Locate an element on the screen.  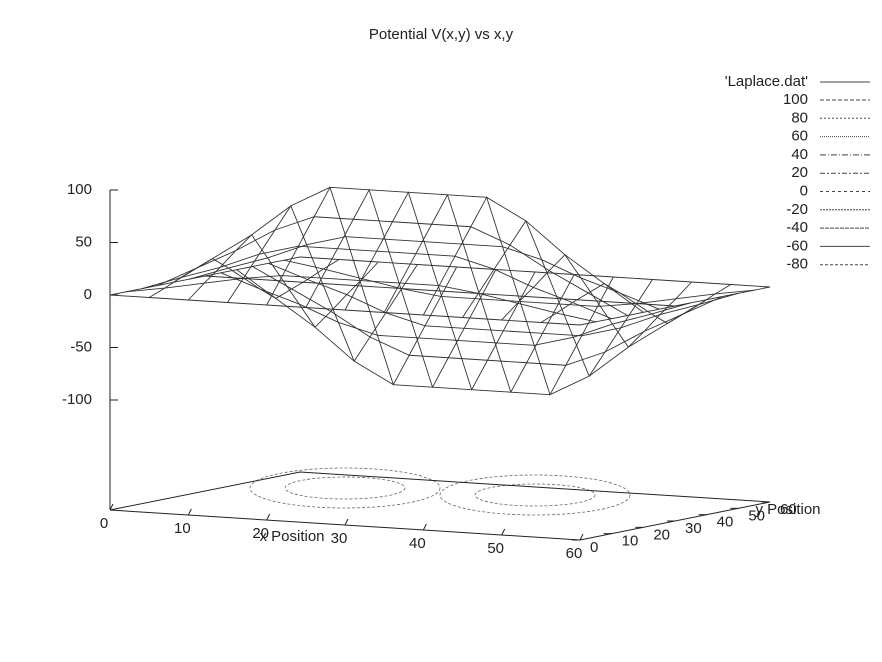
x-tick-label: 60 is located at coordinates (574, 553).